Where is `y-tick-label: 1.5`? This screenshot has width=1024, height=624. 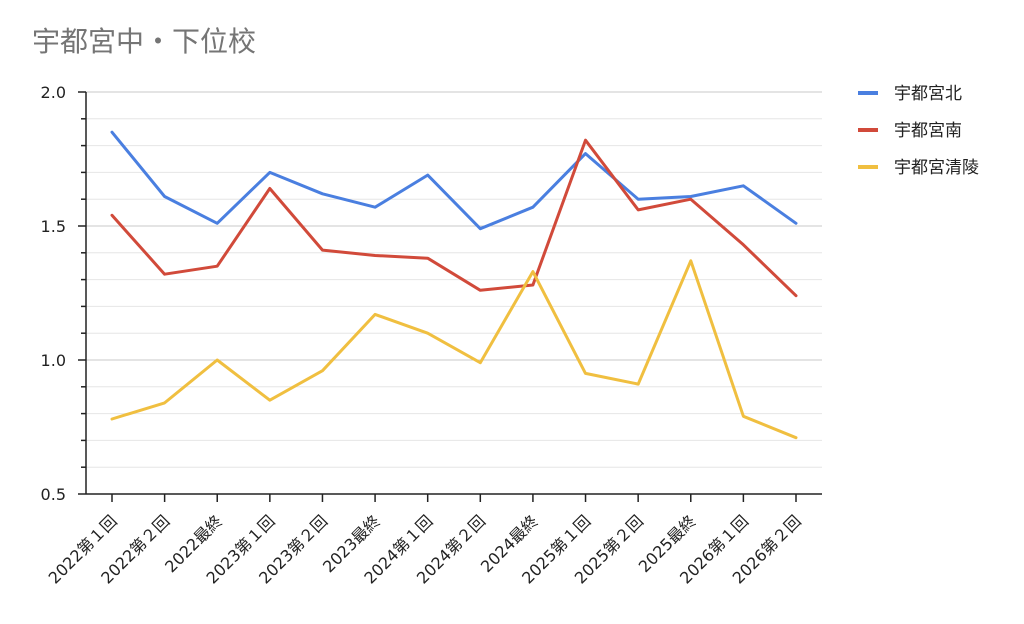 y-tick-label: 1.5 is located at coordinates (53, 226).